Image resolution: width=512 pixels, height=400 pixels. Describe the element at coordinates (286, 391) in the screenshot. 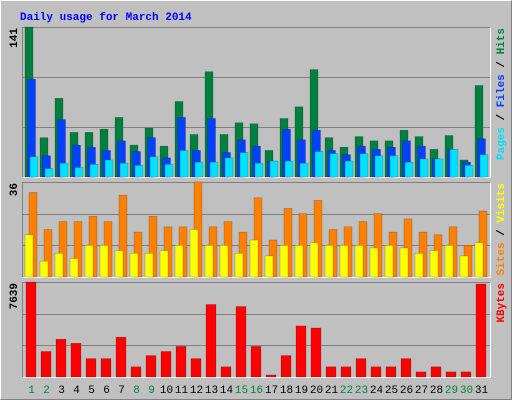

I see `x-tick-label: 18` at that location.